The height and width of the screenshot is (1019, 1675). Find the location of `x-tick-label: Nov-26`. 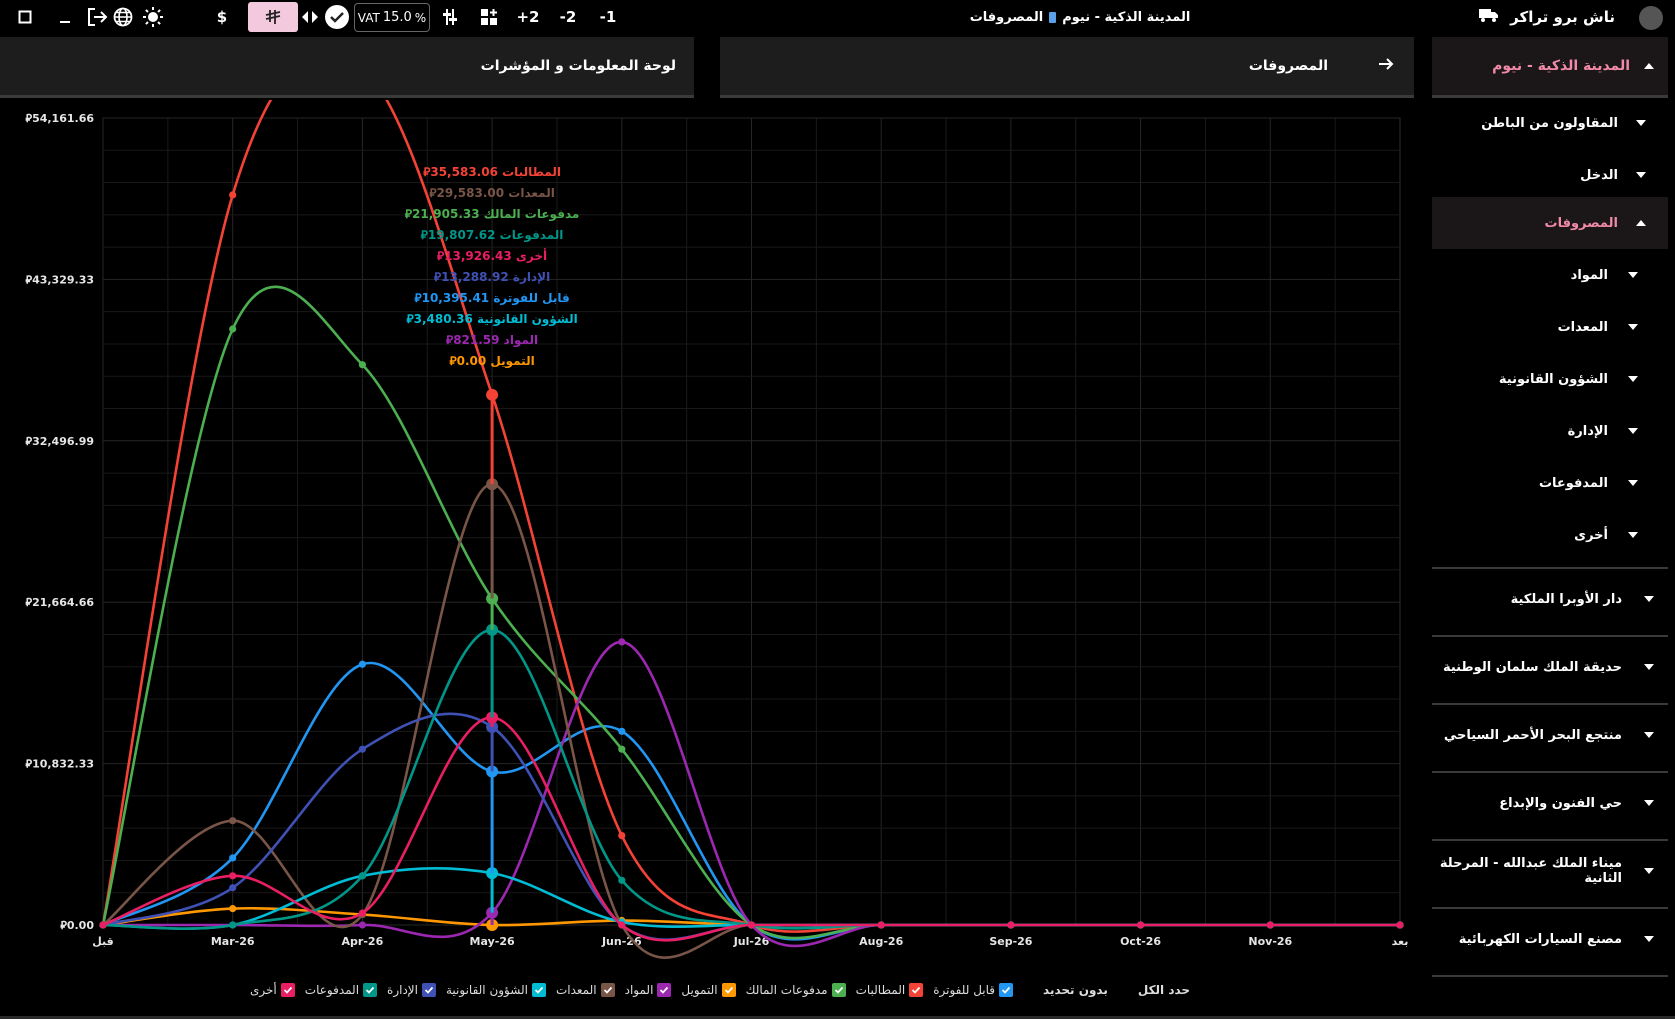

x-tick-label: Nov-26 is located at coordinates (1270, 941).